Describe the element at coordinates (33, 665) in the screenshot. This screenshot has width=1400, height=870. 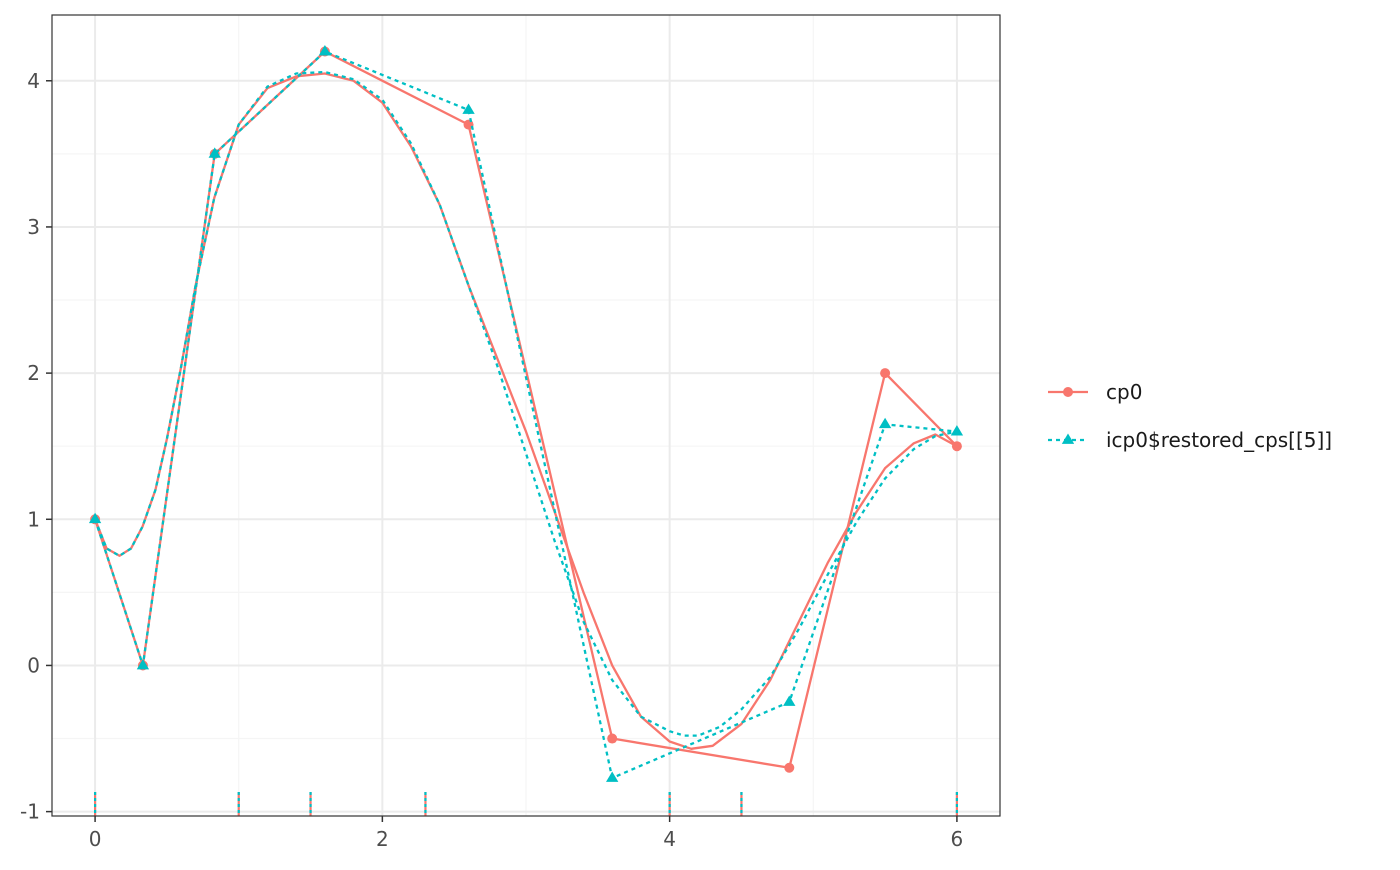
I see `y-tick-label: 0` at that location.